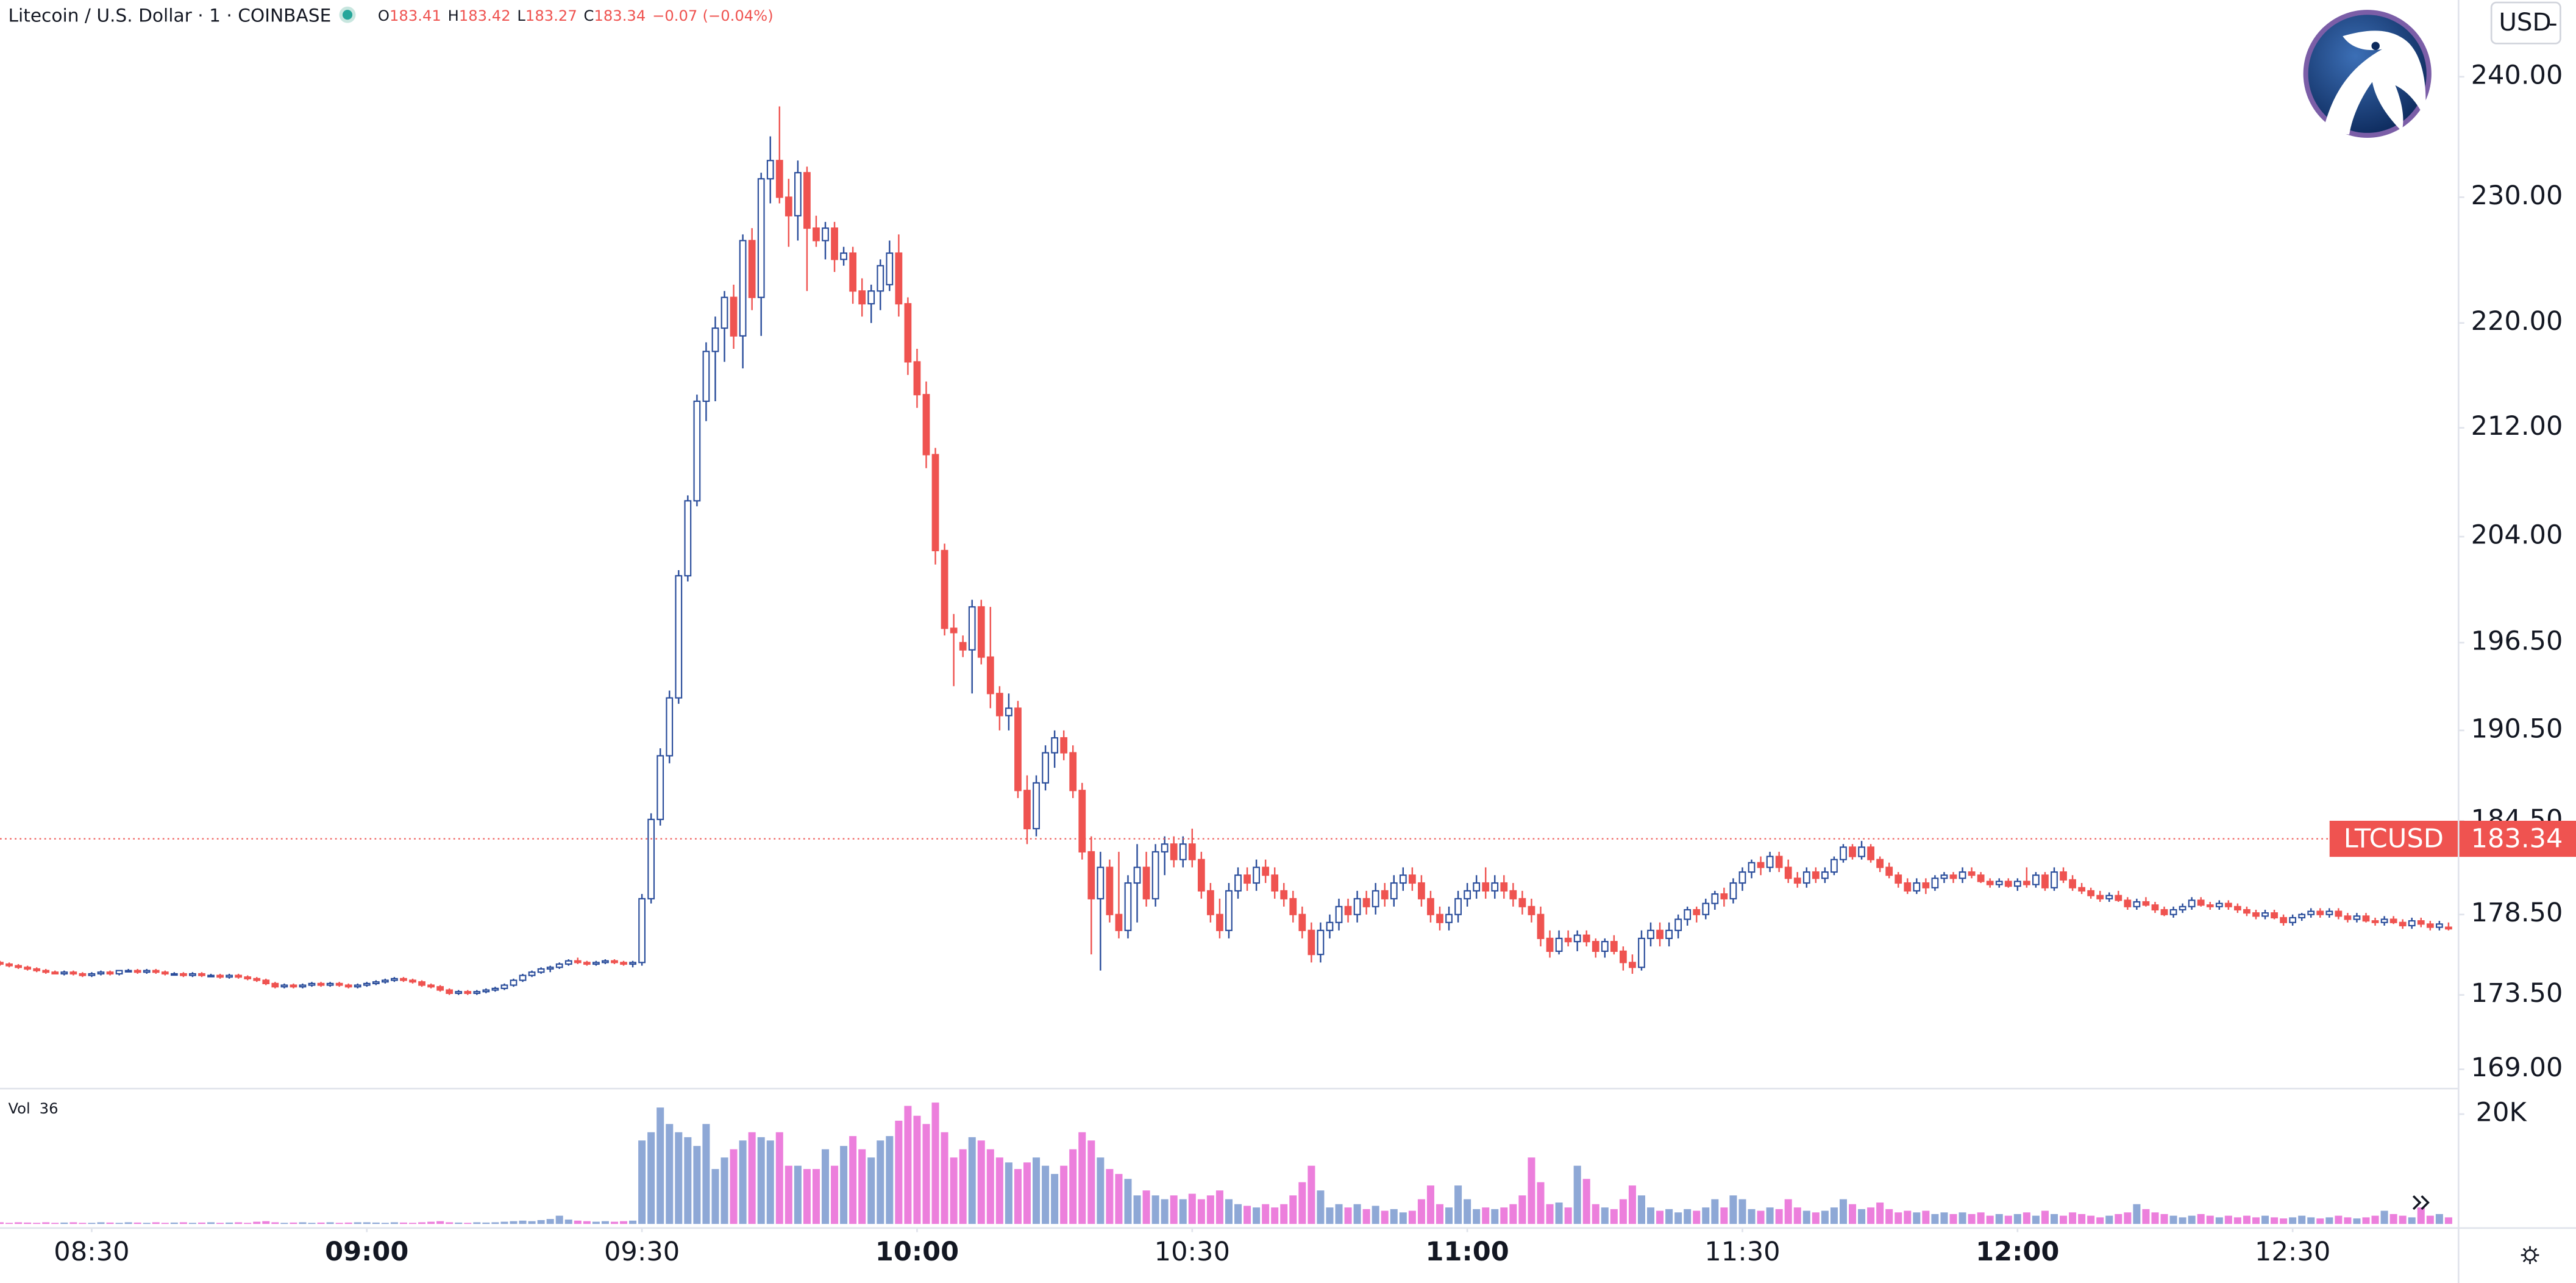  I want to click on scroll-button, so click(2421, 1202).